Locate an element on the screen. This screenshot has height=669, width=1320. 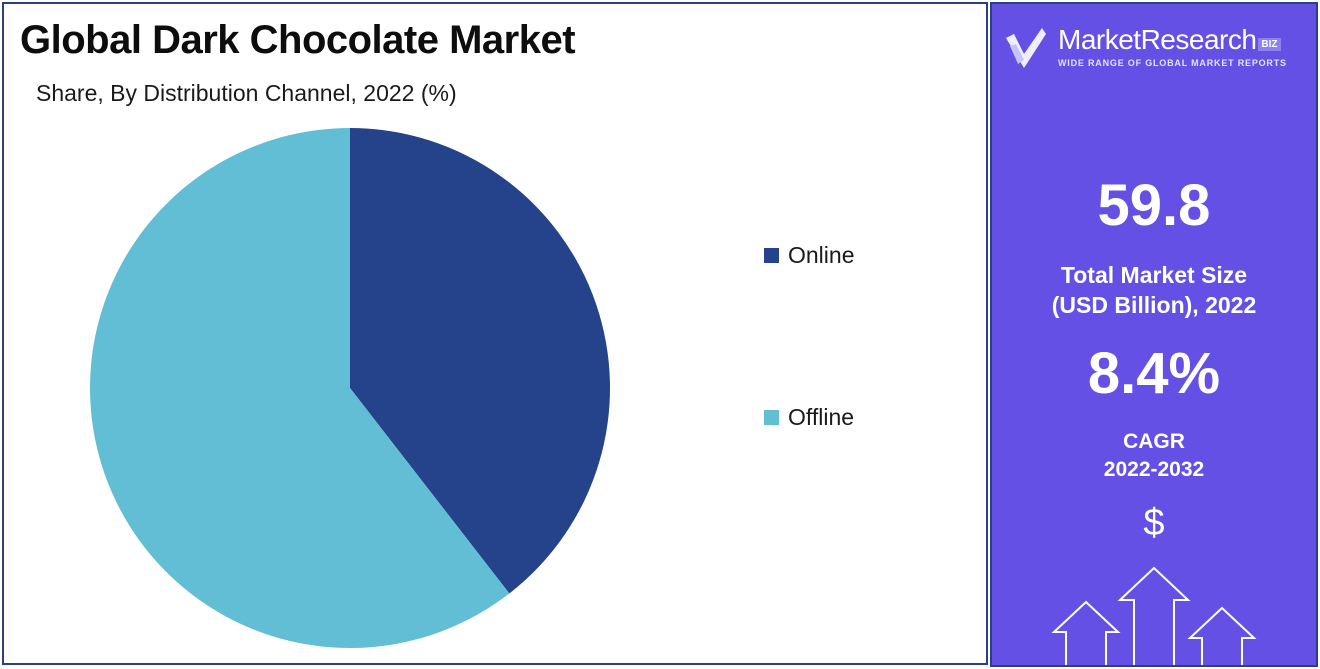
legend-item-offline: Offline is located at coordinates (809, 417).